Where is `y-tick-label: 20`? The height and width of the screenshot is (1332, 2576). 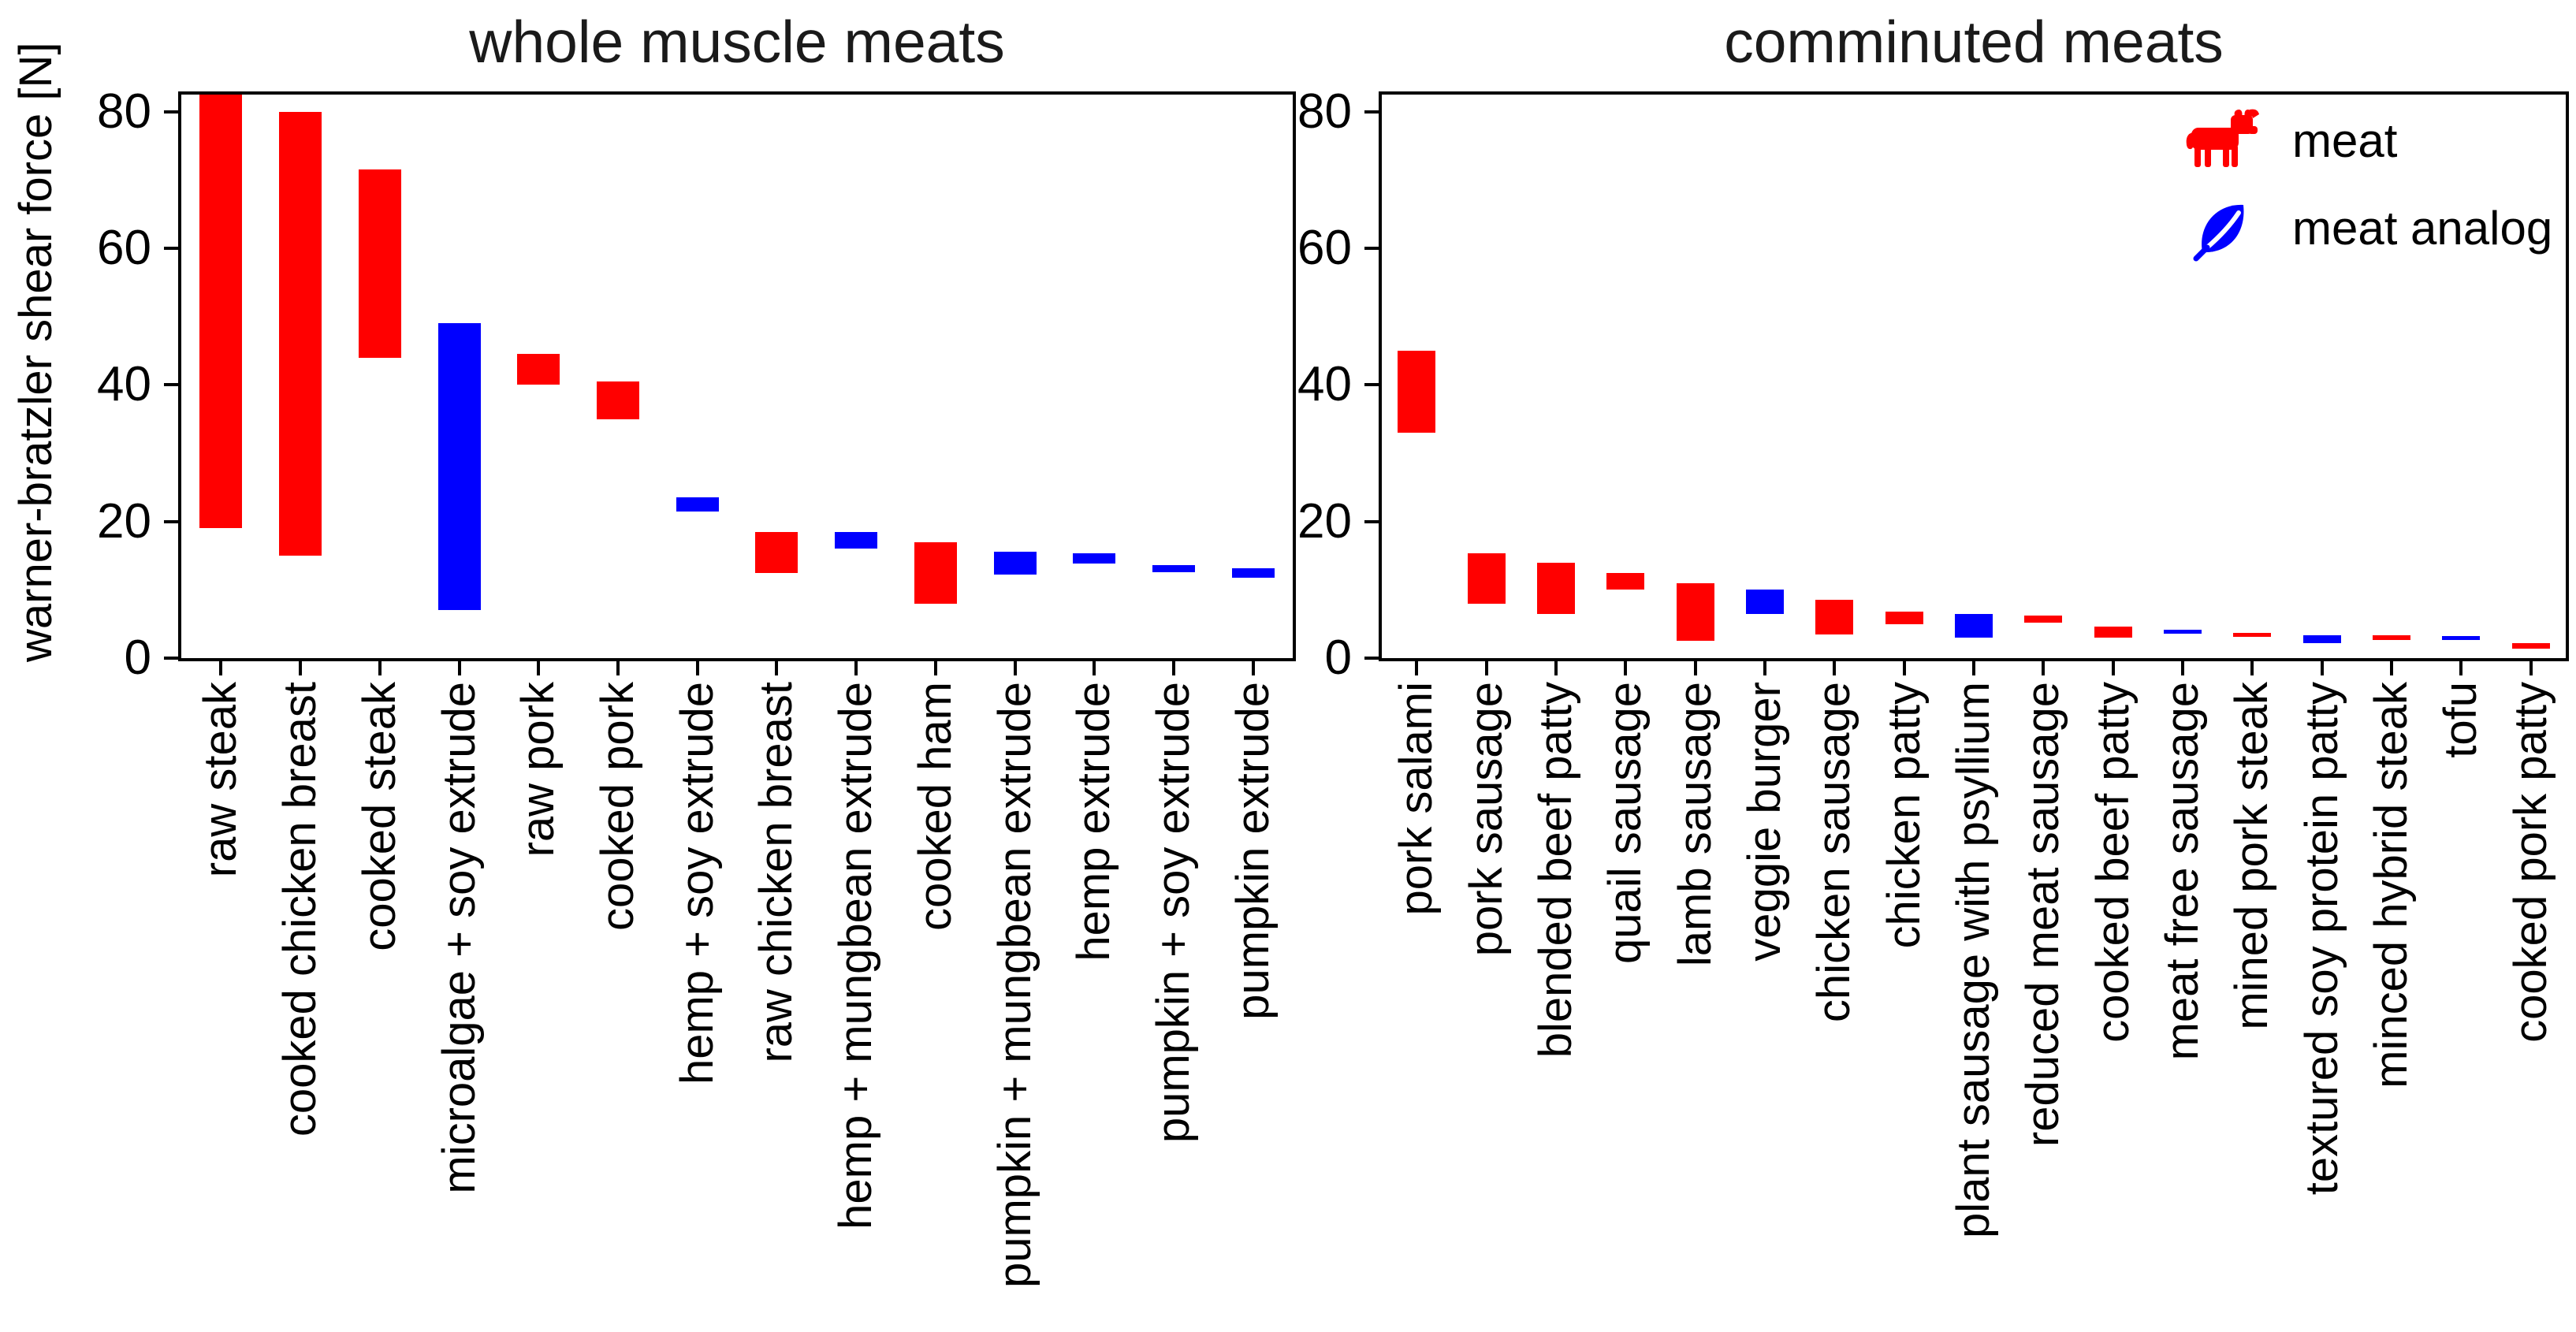
y-tick-label: 20 is located at coordinates (1324, 521).